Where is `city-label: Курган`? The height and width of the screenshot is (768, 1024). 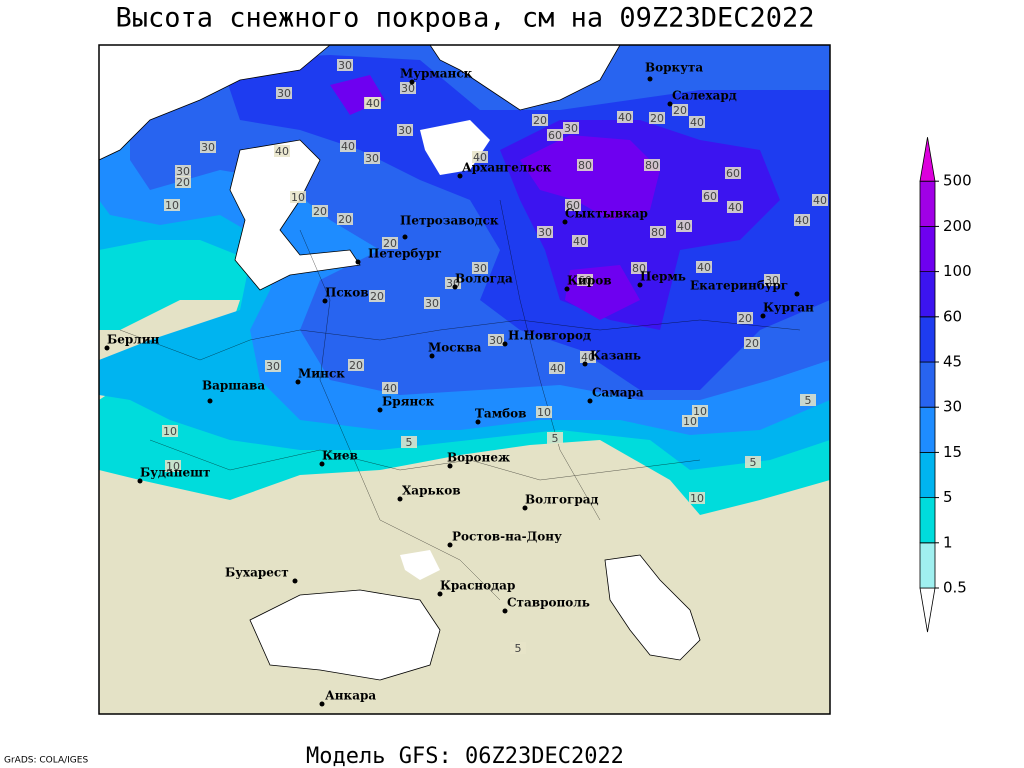 city-label: Курган is located at coordinates (788, 308).